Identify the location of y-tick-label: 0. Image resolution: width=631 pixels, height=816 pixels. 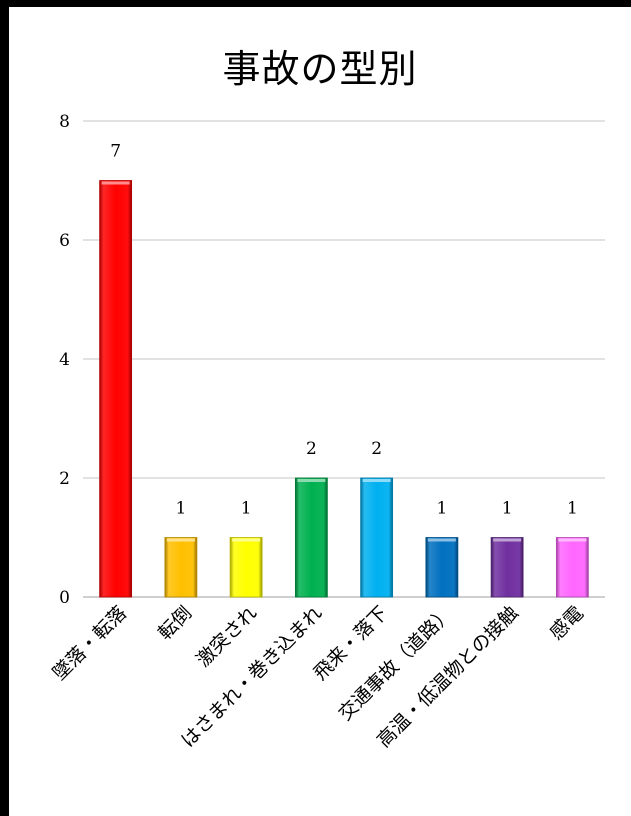
(64, 598).